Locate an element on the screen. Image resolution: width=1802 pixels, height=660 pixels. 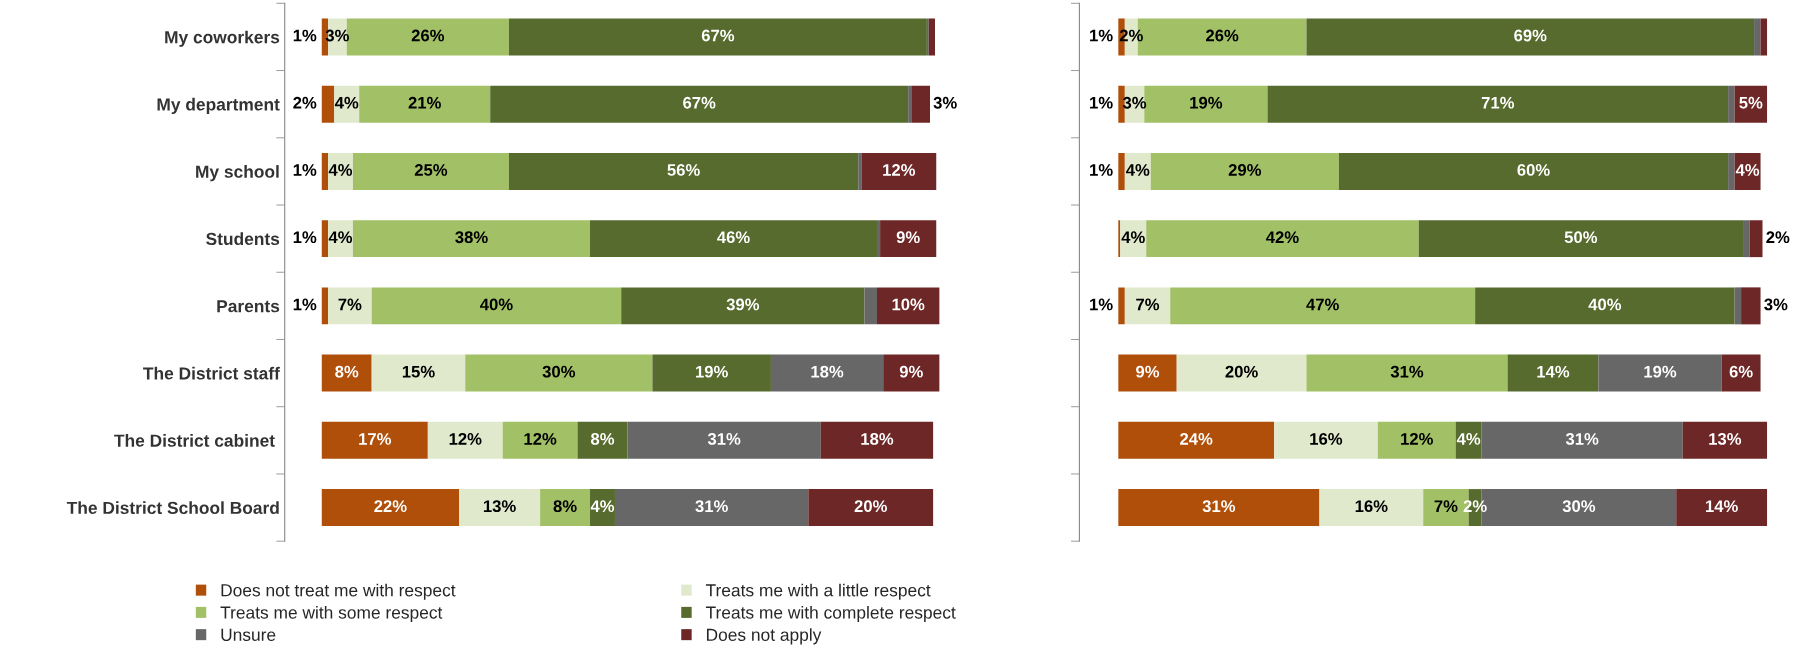
y-tick-label: Students is located at coordinates (243, 239).